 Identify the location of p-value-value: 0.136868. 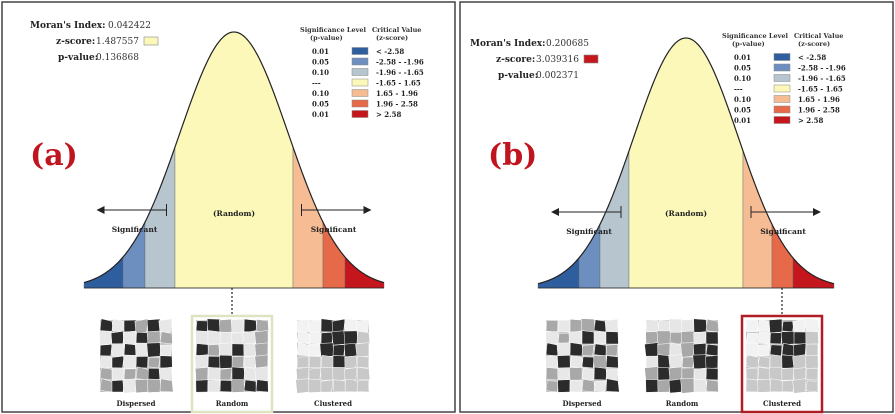
(117, 58).